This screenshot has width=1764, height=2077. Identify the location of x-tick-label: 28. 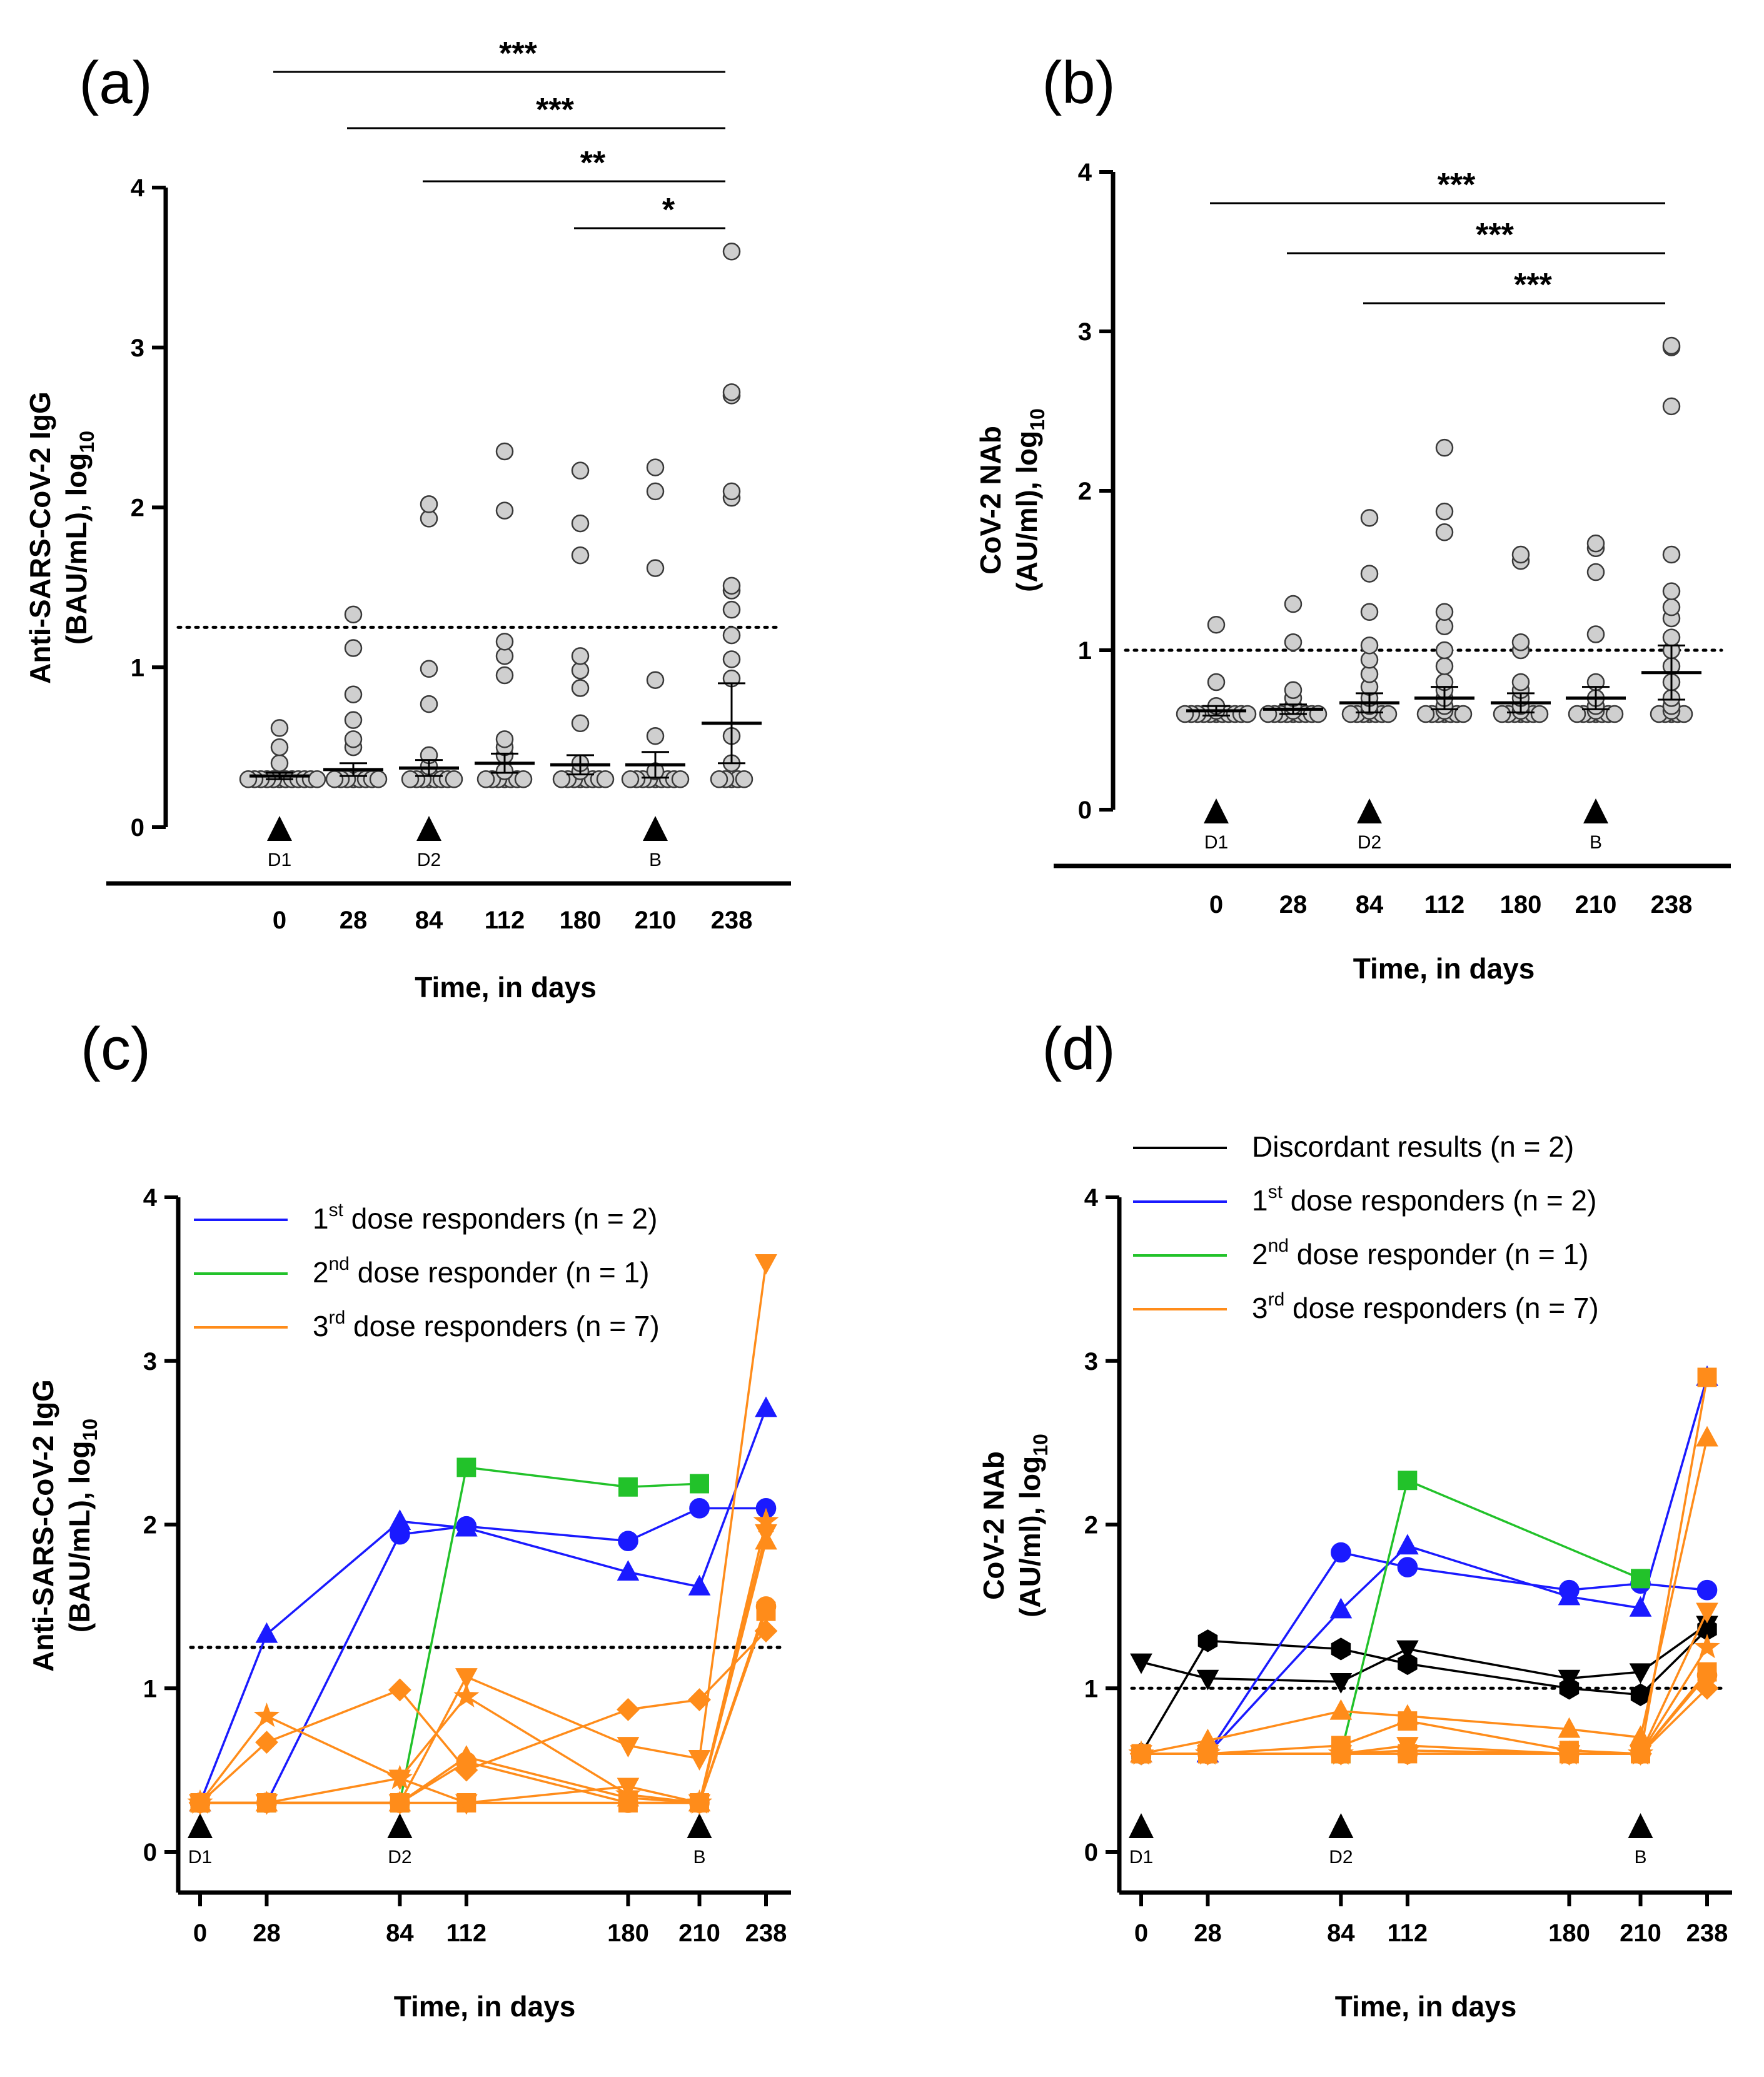
(354, 921).